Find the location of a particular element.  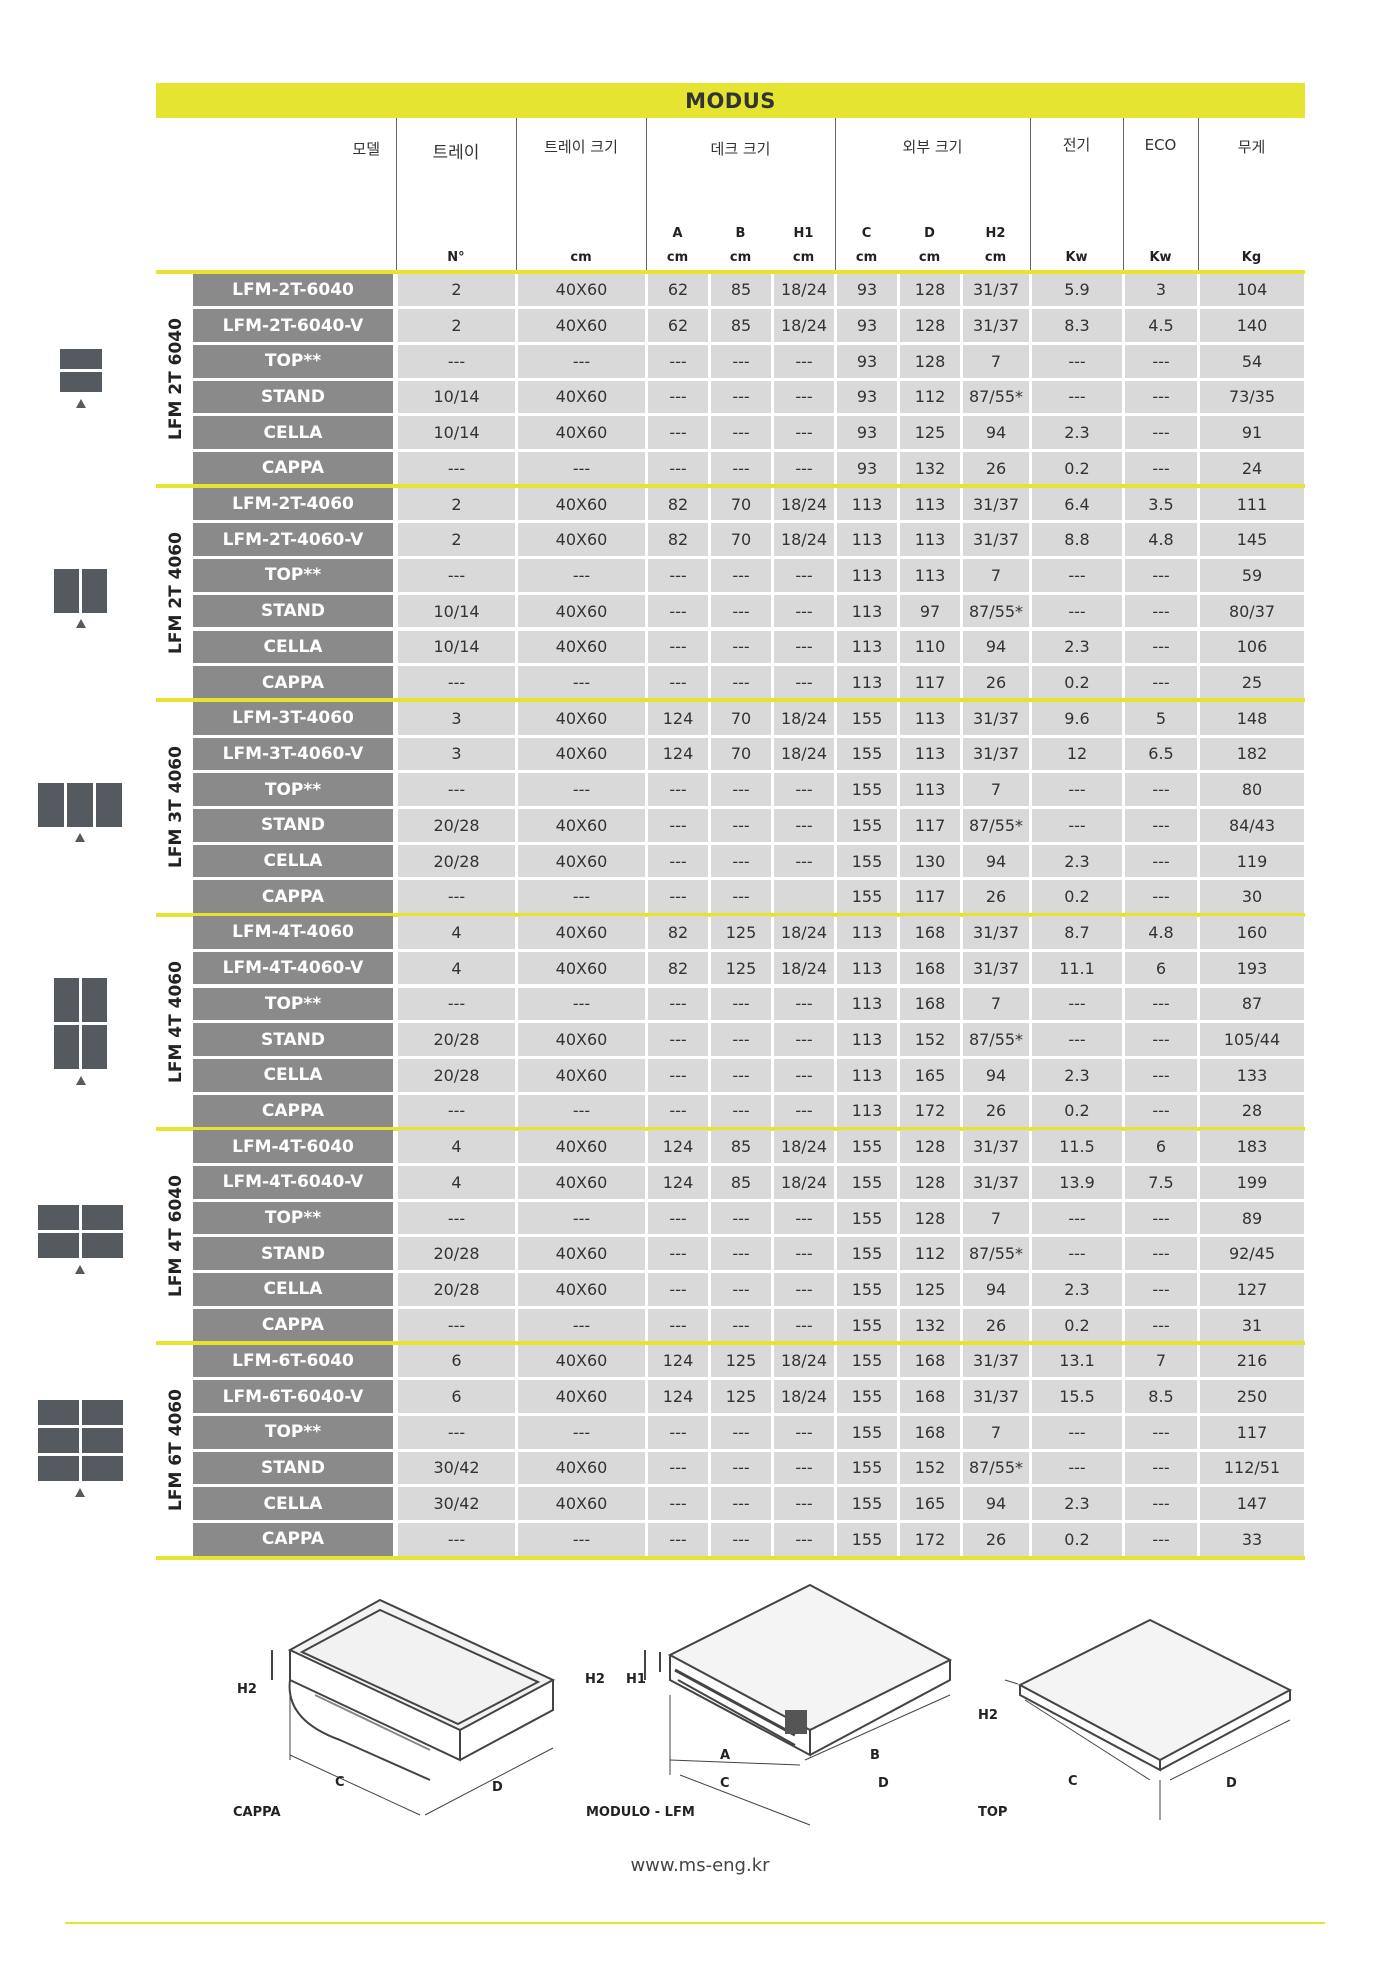

table-cell: 4.8 is located at coordinates (1161, 540).